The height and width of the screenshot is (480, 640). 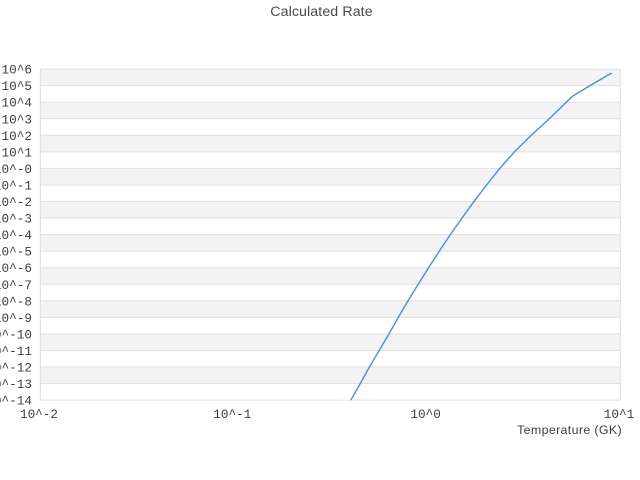 I want to click on svg-text: Temperature (GK), so click(x=569, y=430).